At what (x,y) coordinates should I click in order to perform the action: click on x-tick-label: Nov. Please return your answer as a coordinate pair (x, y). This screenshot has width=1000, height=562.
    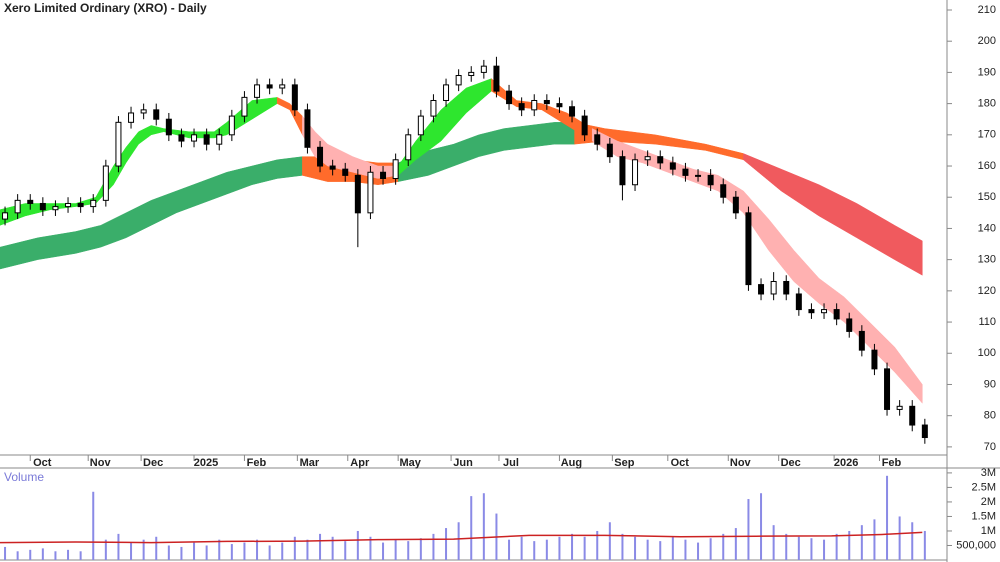
    Looking at the image, I should click on (741, 463).